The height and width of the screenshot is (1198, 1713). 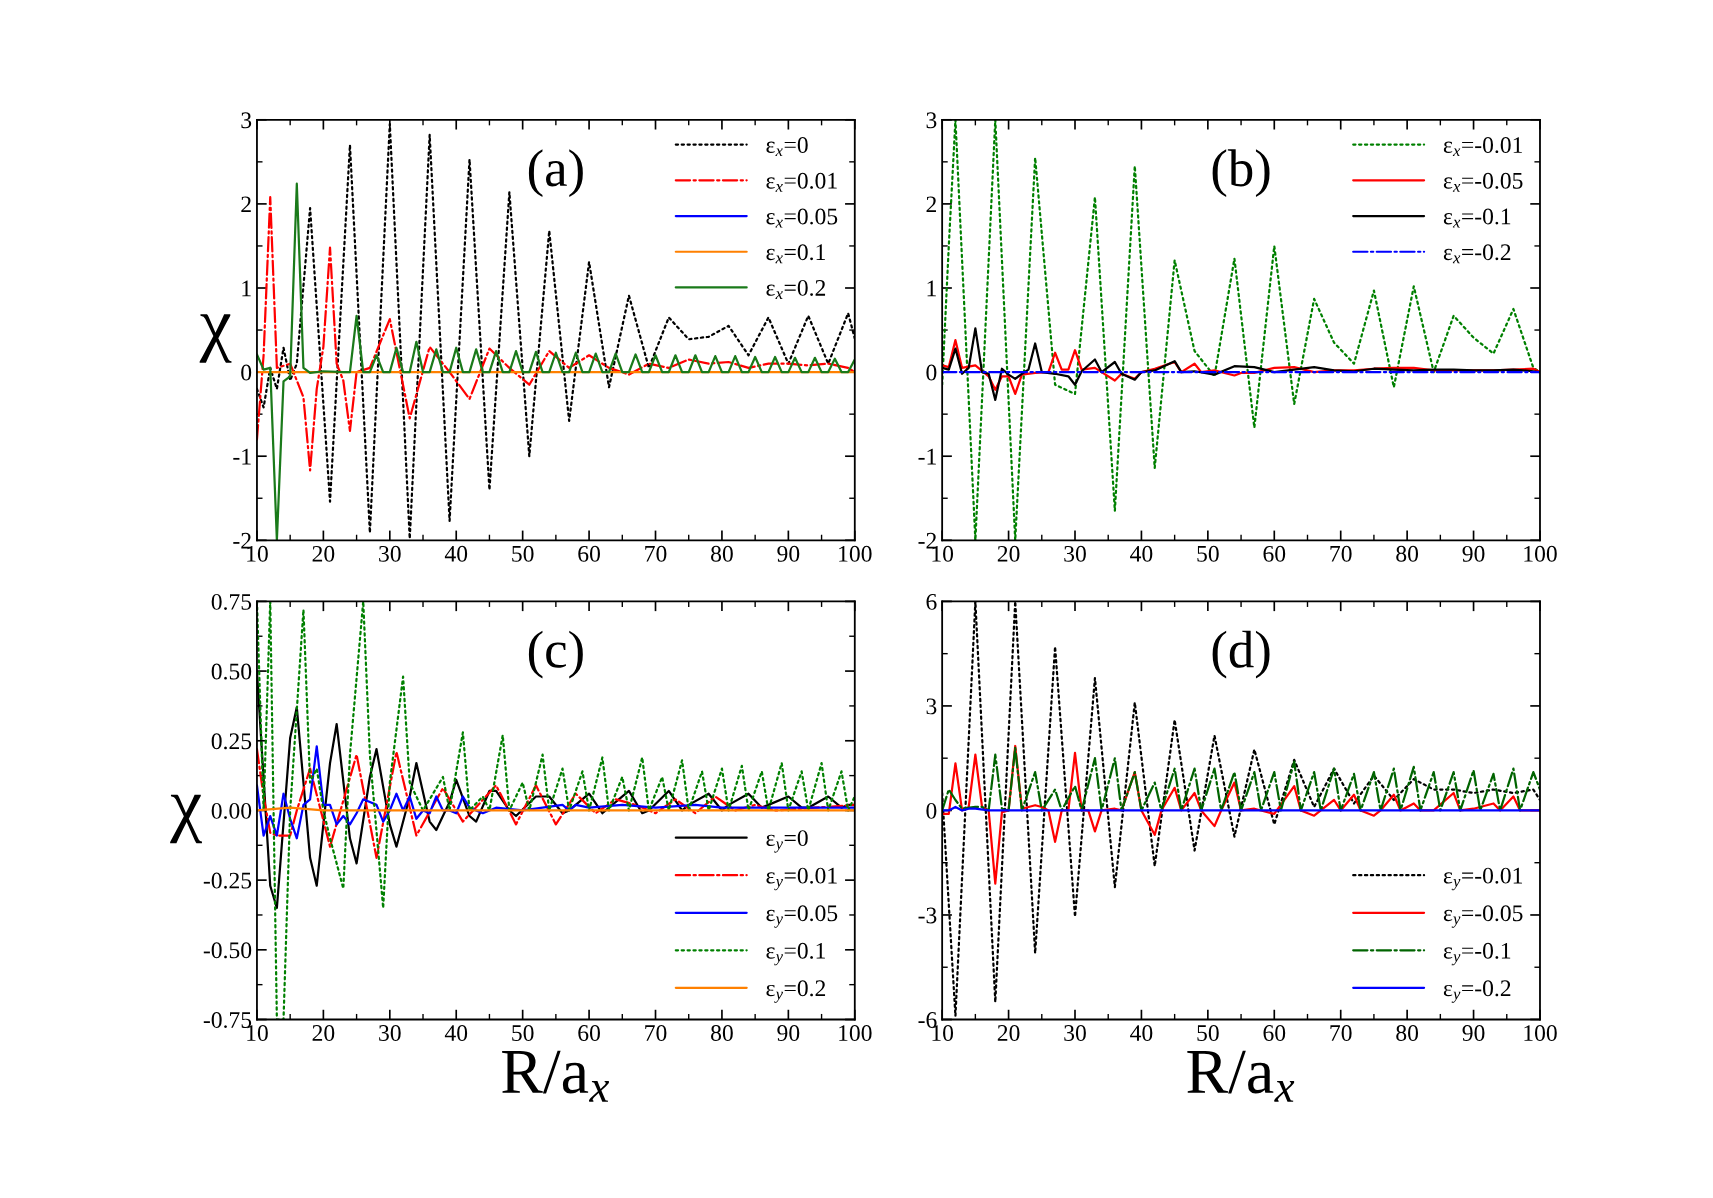 What do you see at coordinates (1241, 654) in the screenshot?
I see `text: (d)` at bounding box center [1241, 654].